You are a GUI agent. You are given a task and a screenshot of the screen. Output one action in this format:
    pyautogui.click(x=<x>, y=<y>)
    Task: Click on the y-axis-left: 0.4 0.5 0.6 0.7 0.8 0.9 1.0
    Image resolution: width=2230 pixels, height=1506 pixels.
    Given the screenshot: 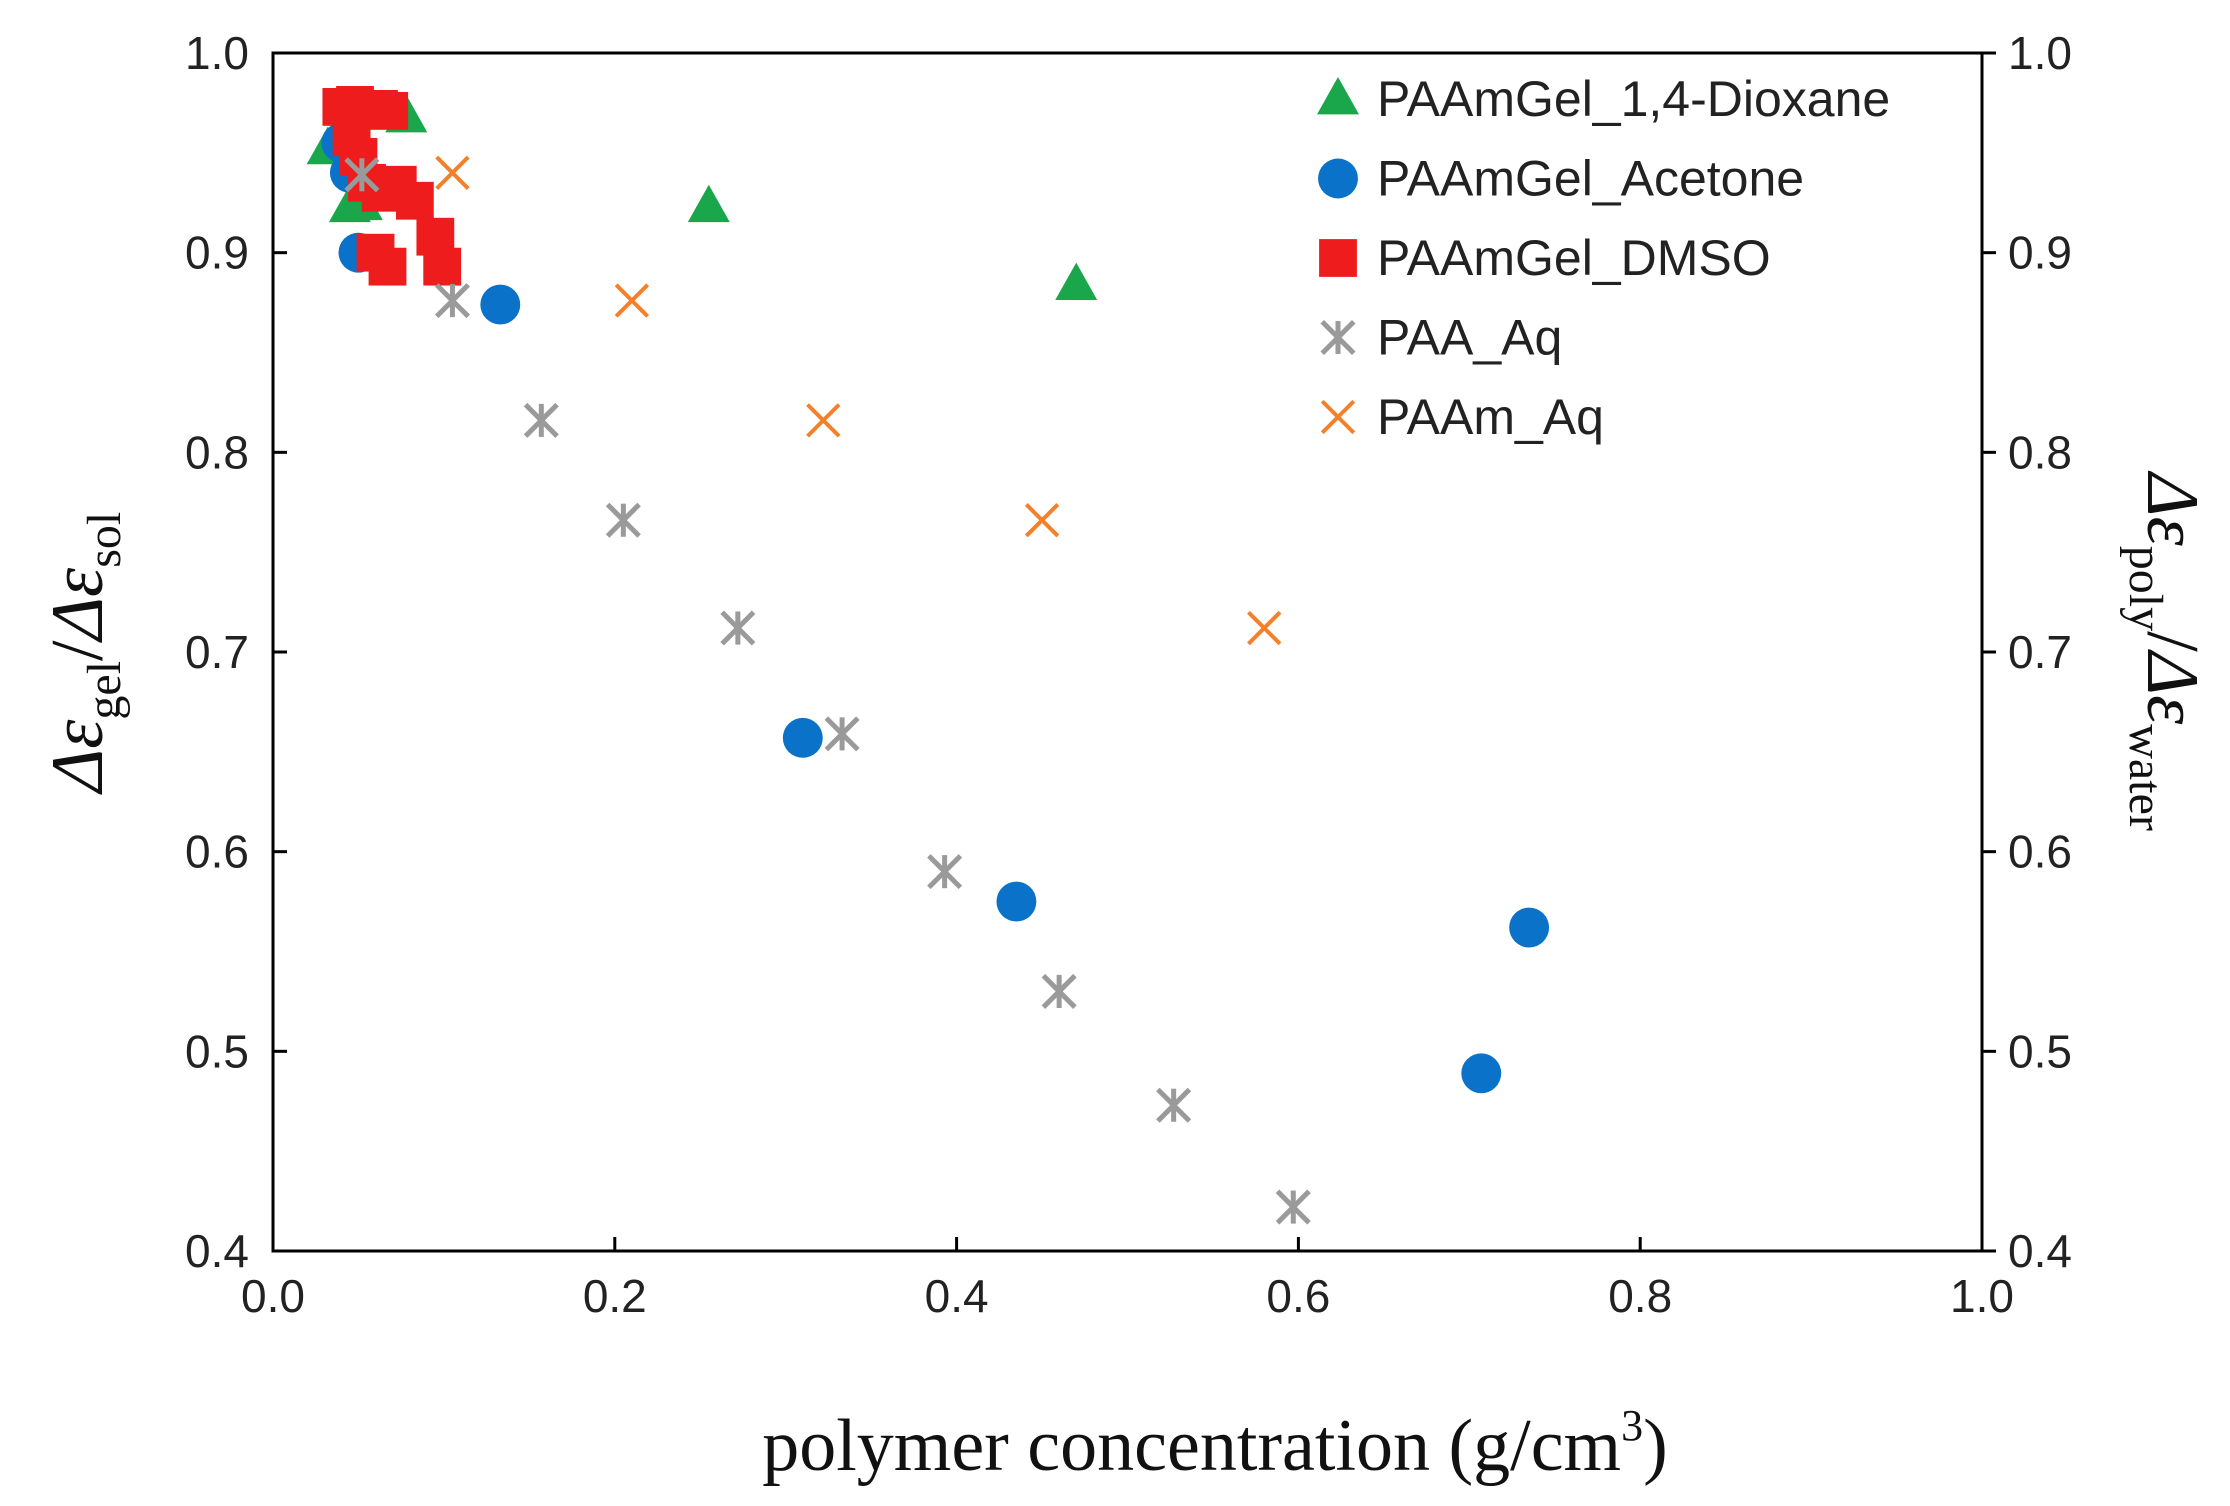 What is the action you would take?
    pyautogui.click(x=236, y=652)
    